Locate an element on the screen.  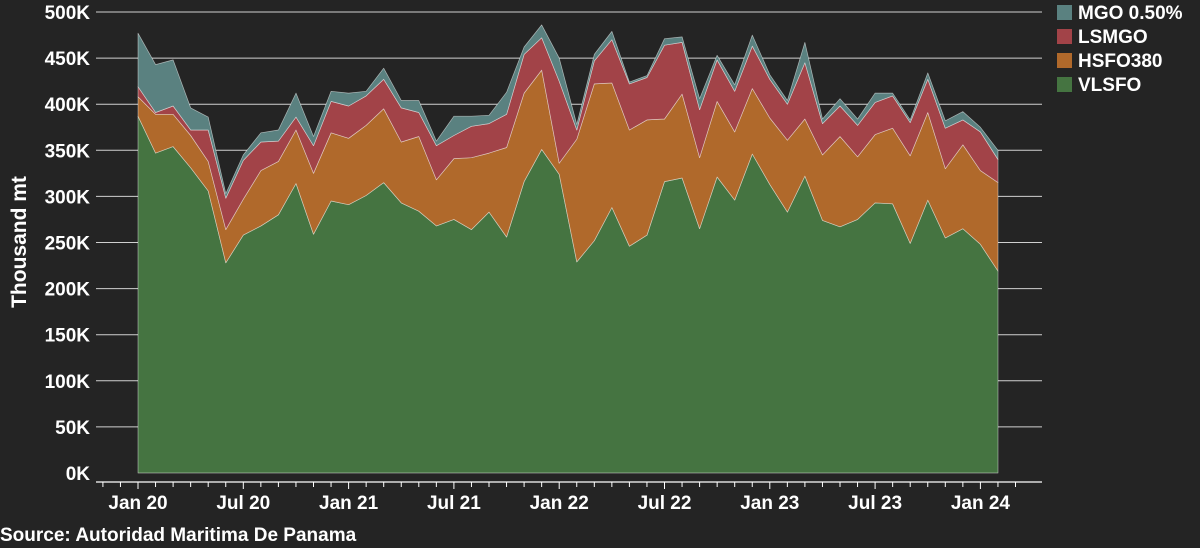
legend-label: MGO 0.50% is located at coordinates (1130, 13).